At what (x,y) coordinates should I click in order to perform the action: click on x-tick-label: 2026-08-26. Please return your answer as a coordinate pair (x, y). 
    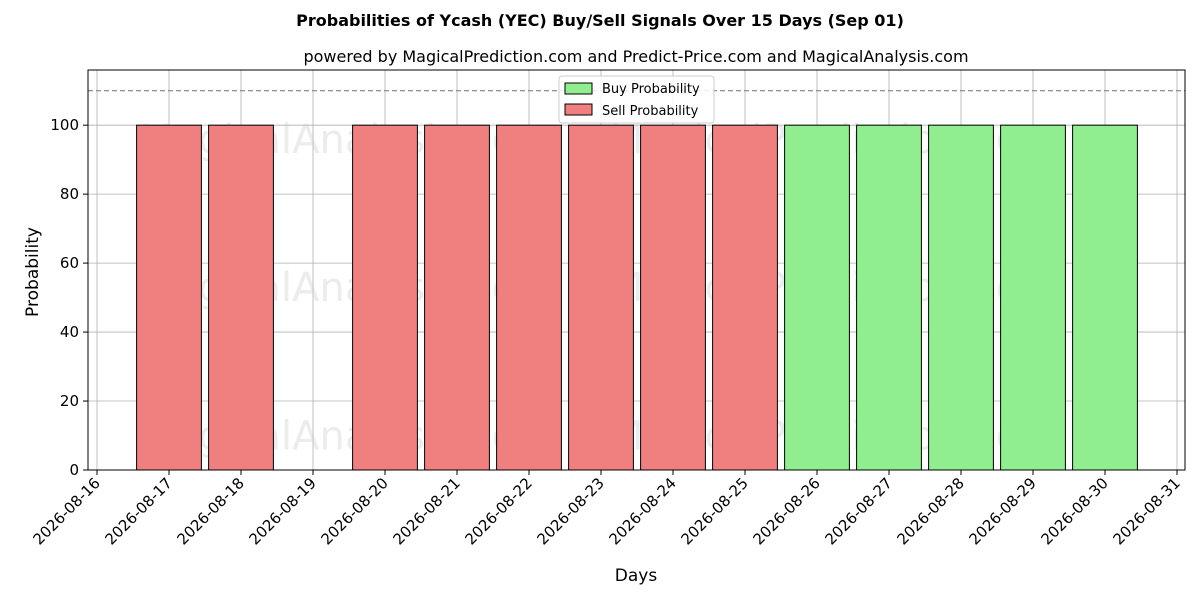
    Looking at the image, I should click on (786, 511).